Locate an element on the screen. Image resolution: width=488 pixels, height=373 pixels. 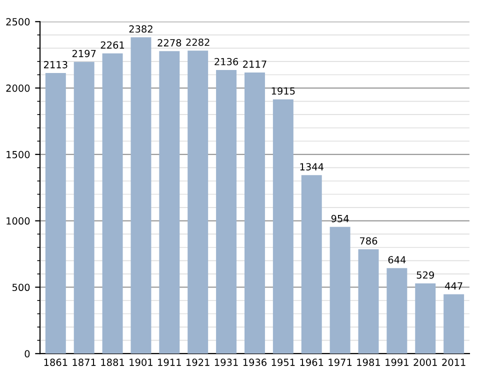
data-label: 447 is located at coordinates (453, 286).